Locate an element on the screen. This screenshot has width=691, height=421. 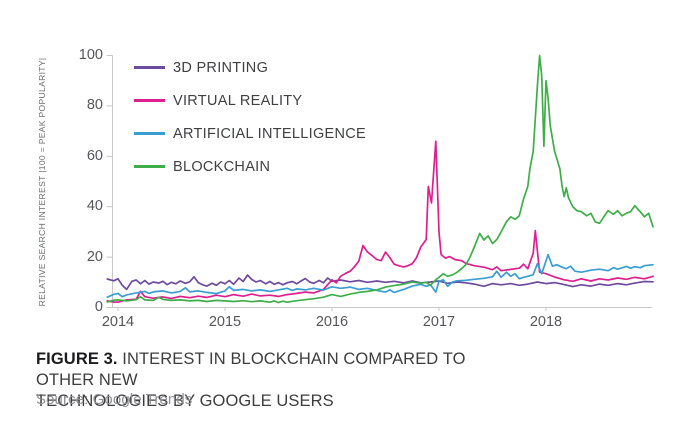
figure-number: FIGURE 3. is located at coordinates (77, 359).